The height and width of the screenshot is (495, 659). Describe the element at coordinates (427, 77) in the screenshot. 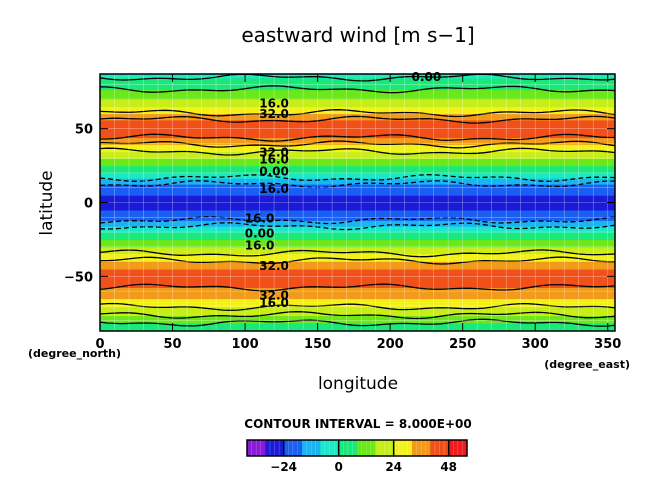

I see `contour-label: 0.00` at that location.